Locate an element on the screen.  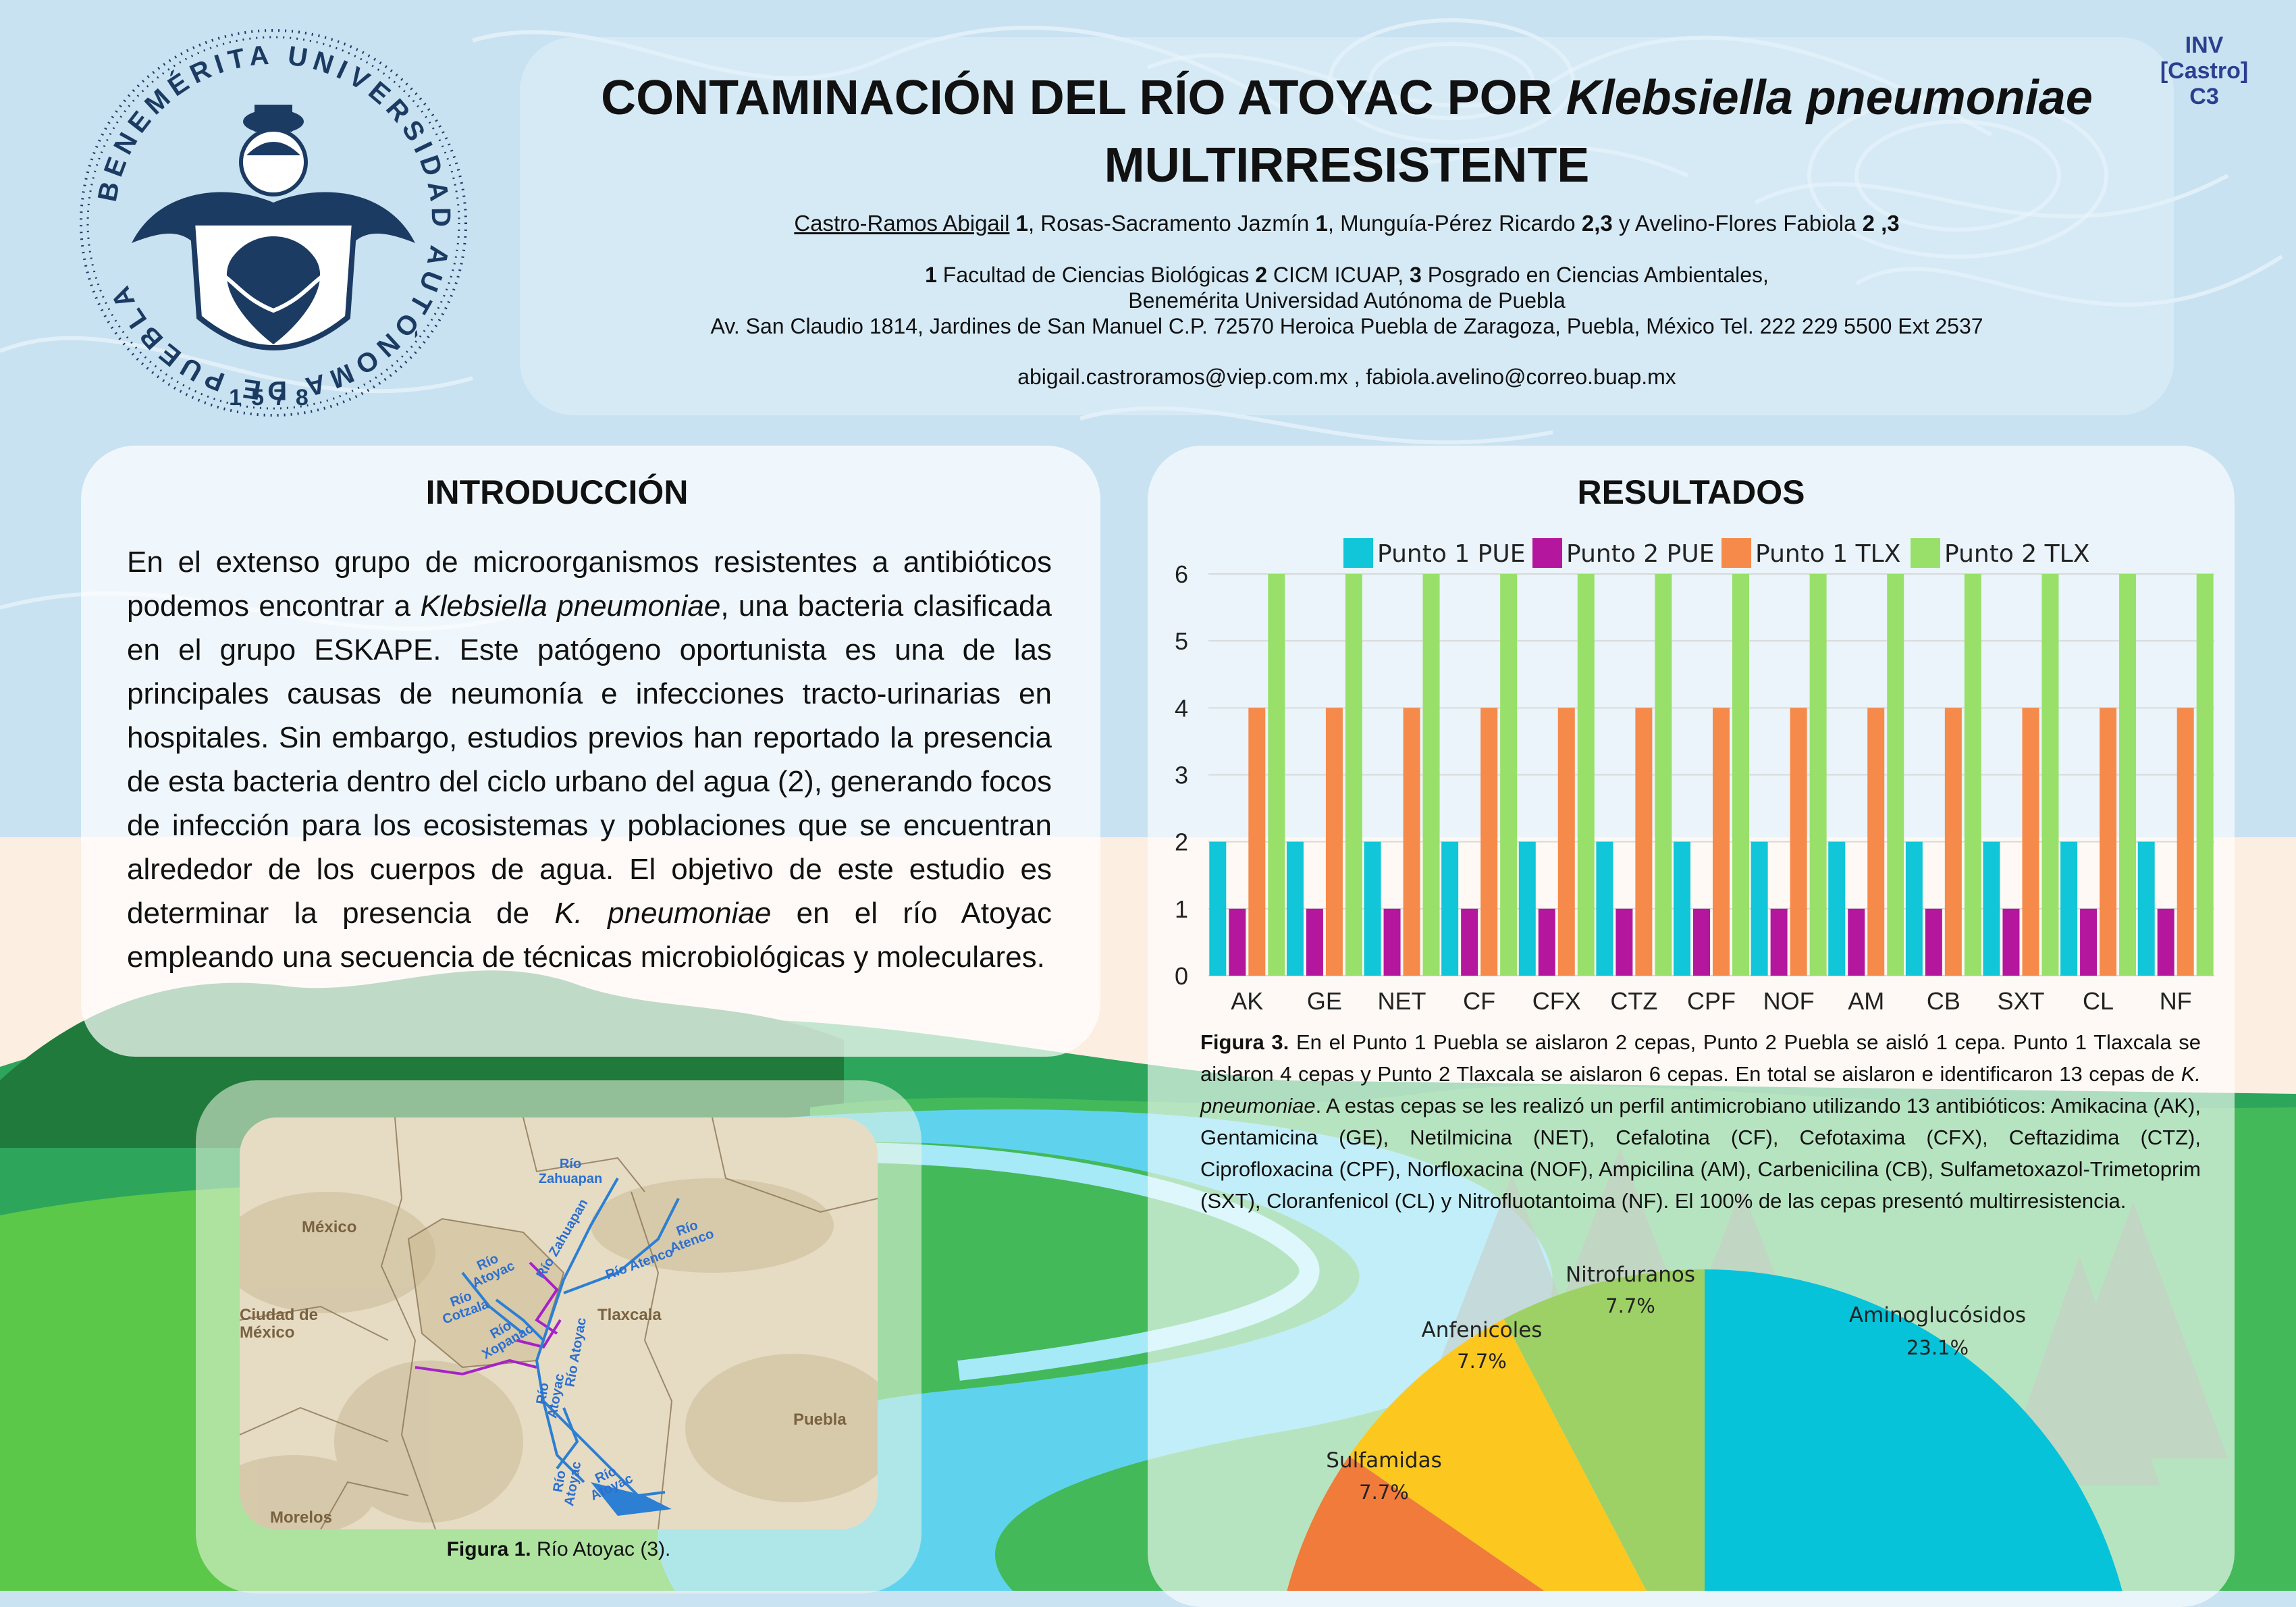
author-2-affiliation: 1 is located at coordinates (1318, 223).